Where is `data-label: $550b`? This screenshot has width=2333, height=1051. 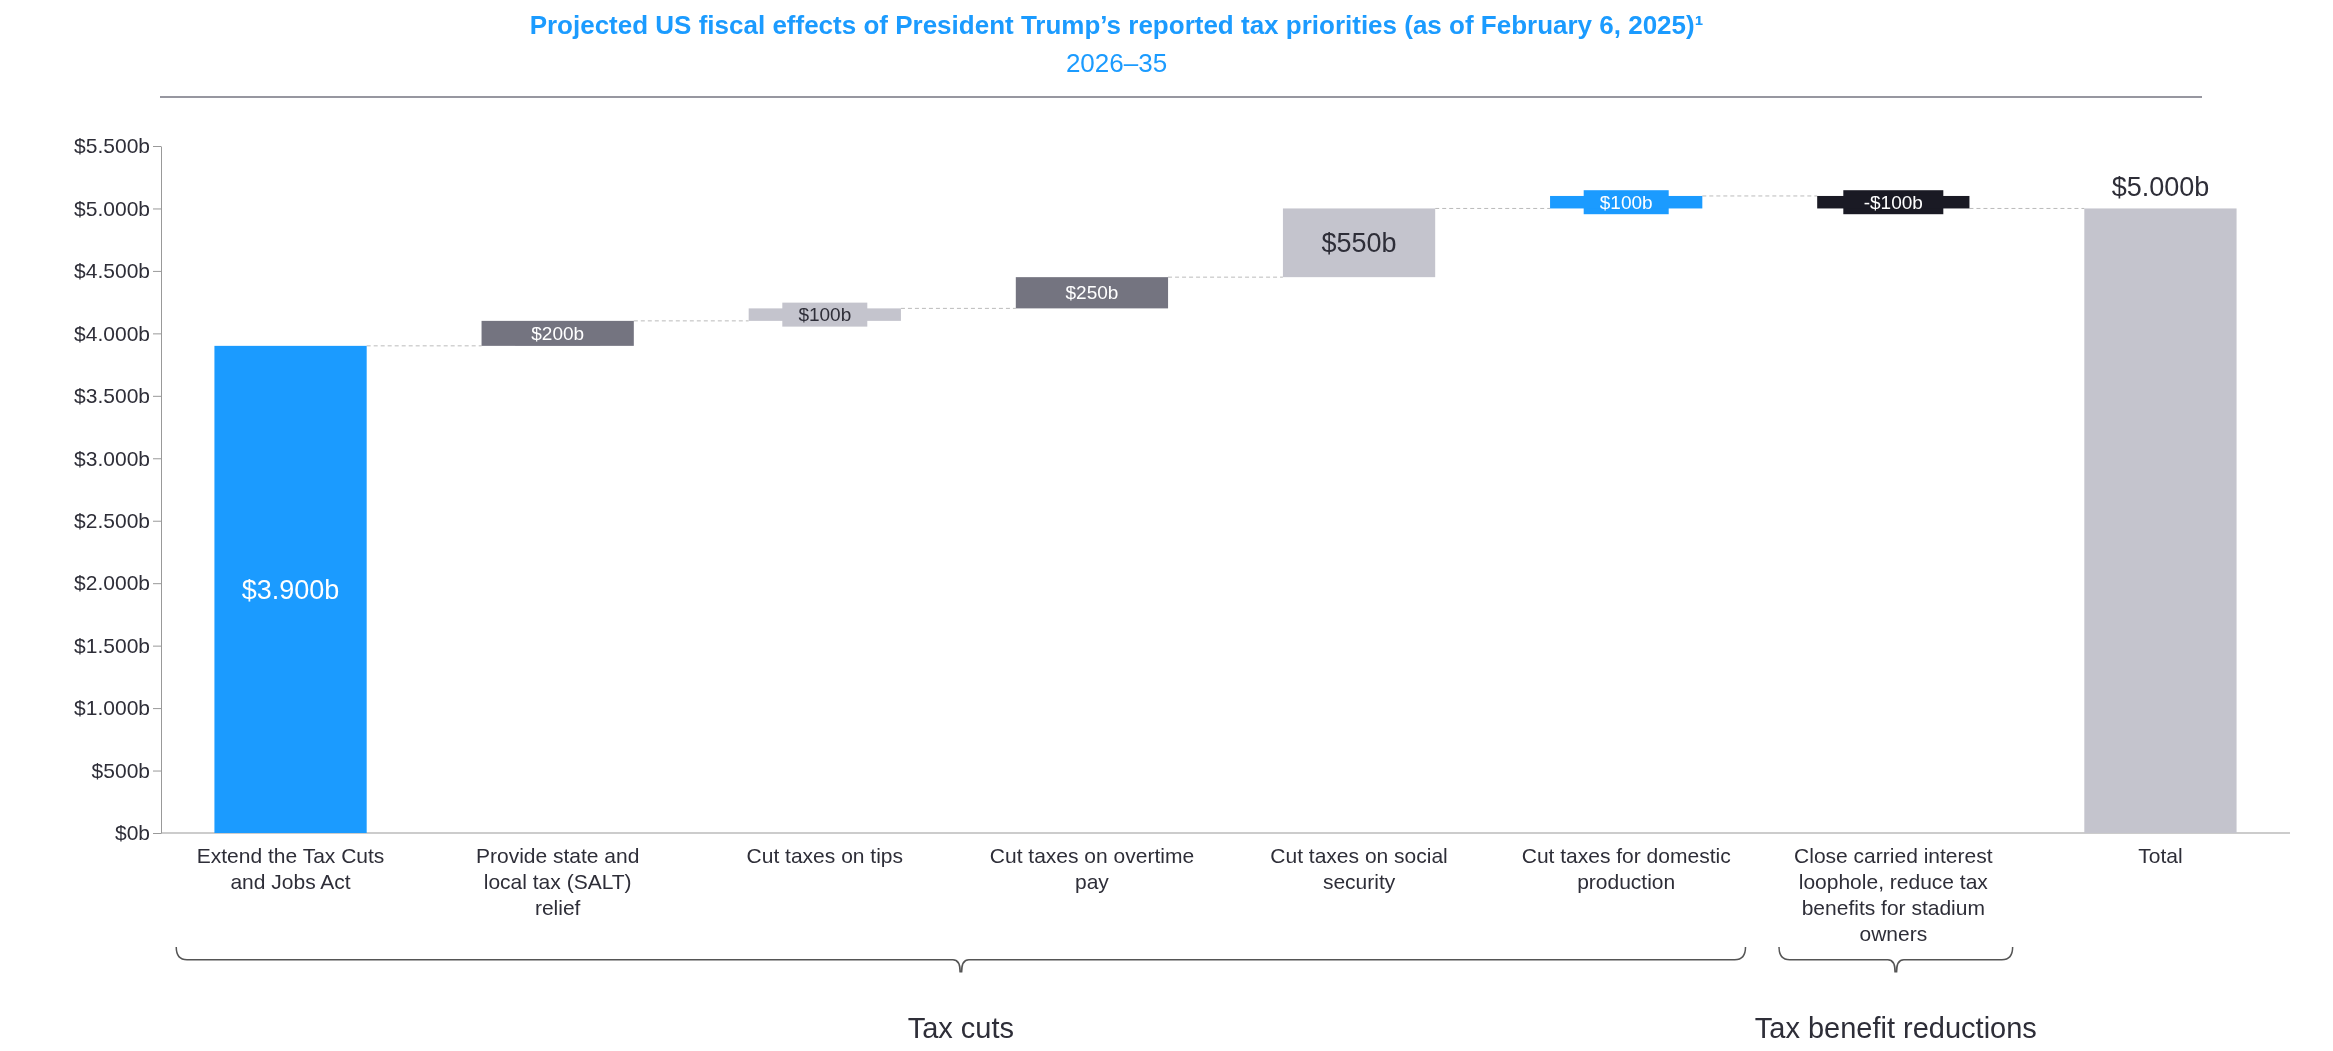 data-label: $550b is located at coordinates (1359, 243).